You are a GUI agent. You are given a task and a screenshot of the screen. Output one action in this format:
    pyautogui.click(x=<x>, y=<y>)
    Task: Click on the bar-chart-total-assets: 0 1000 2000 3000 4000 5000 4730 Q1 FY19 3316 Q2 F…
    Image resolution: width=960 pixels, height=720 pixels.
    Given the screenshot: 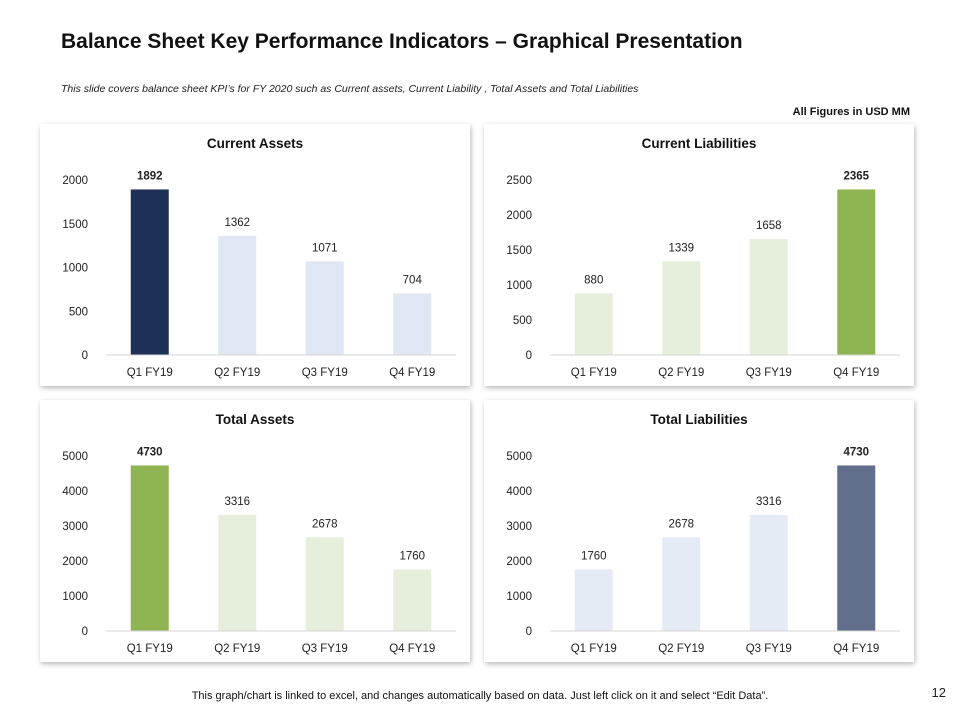 What is the action you would take?
    pyautogui.click(x=259, y=550)
    